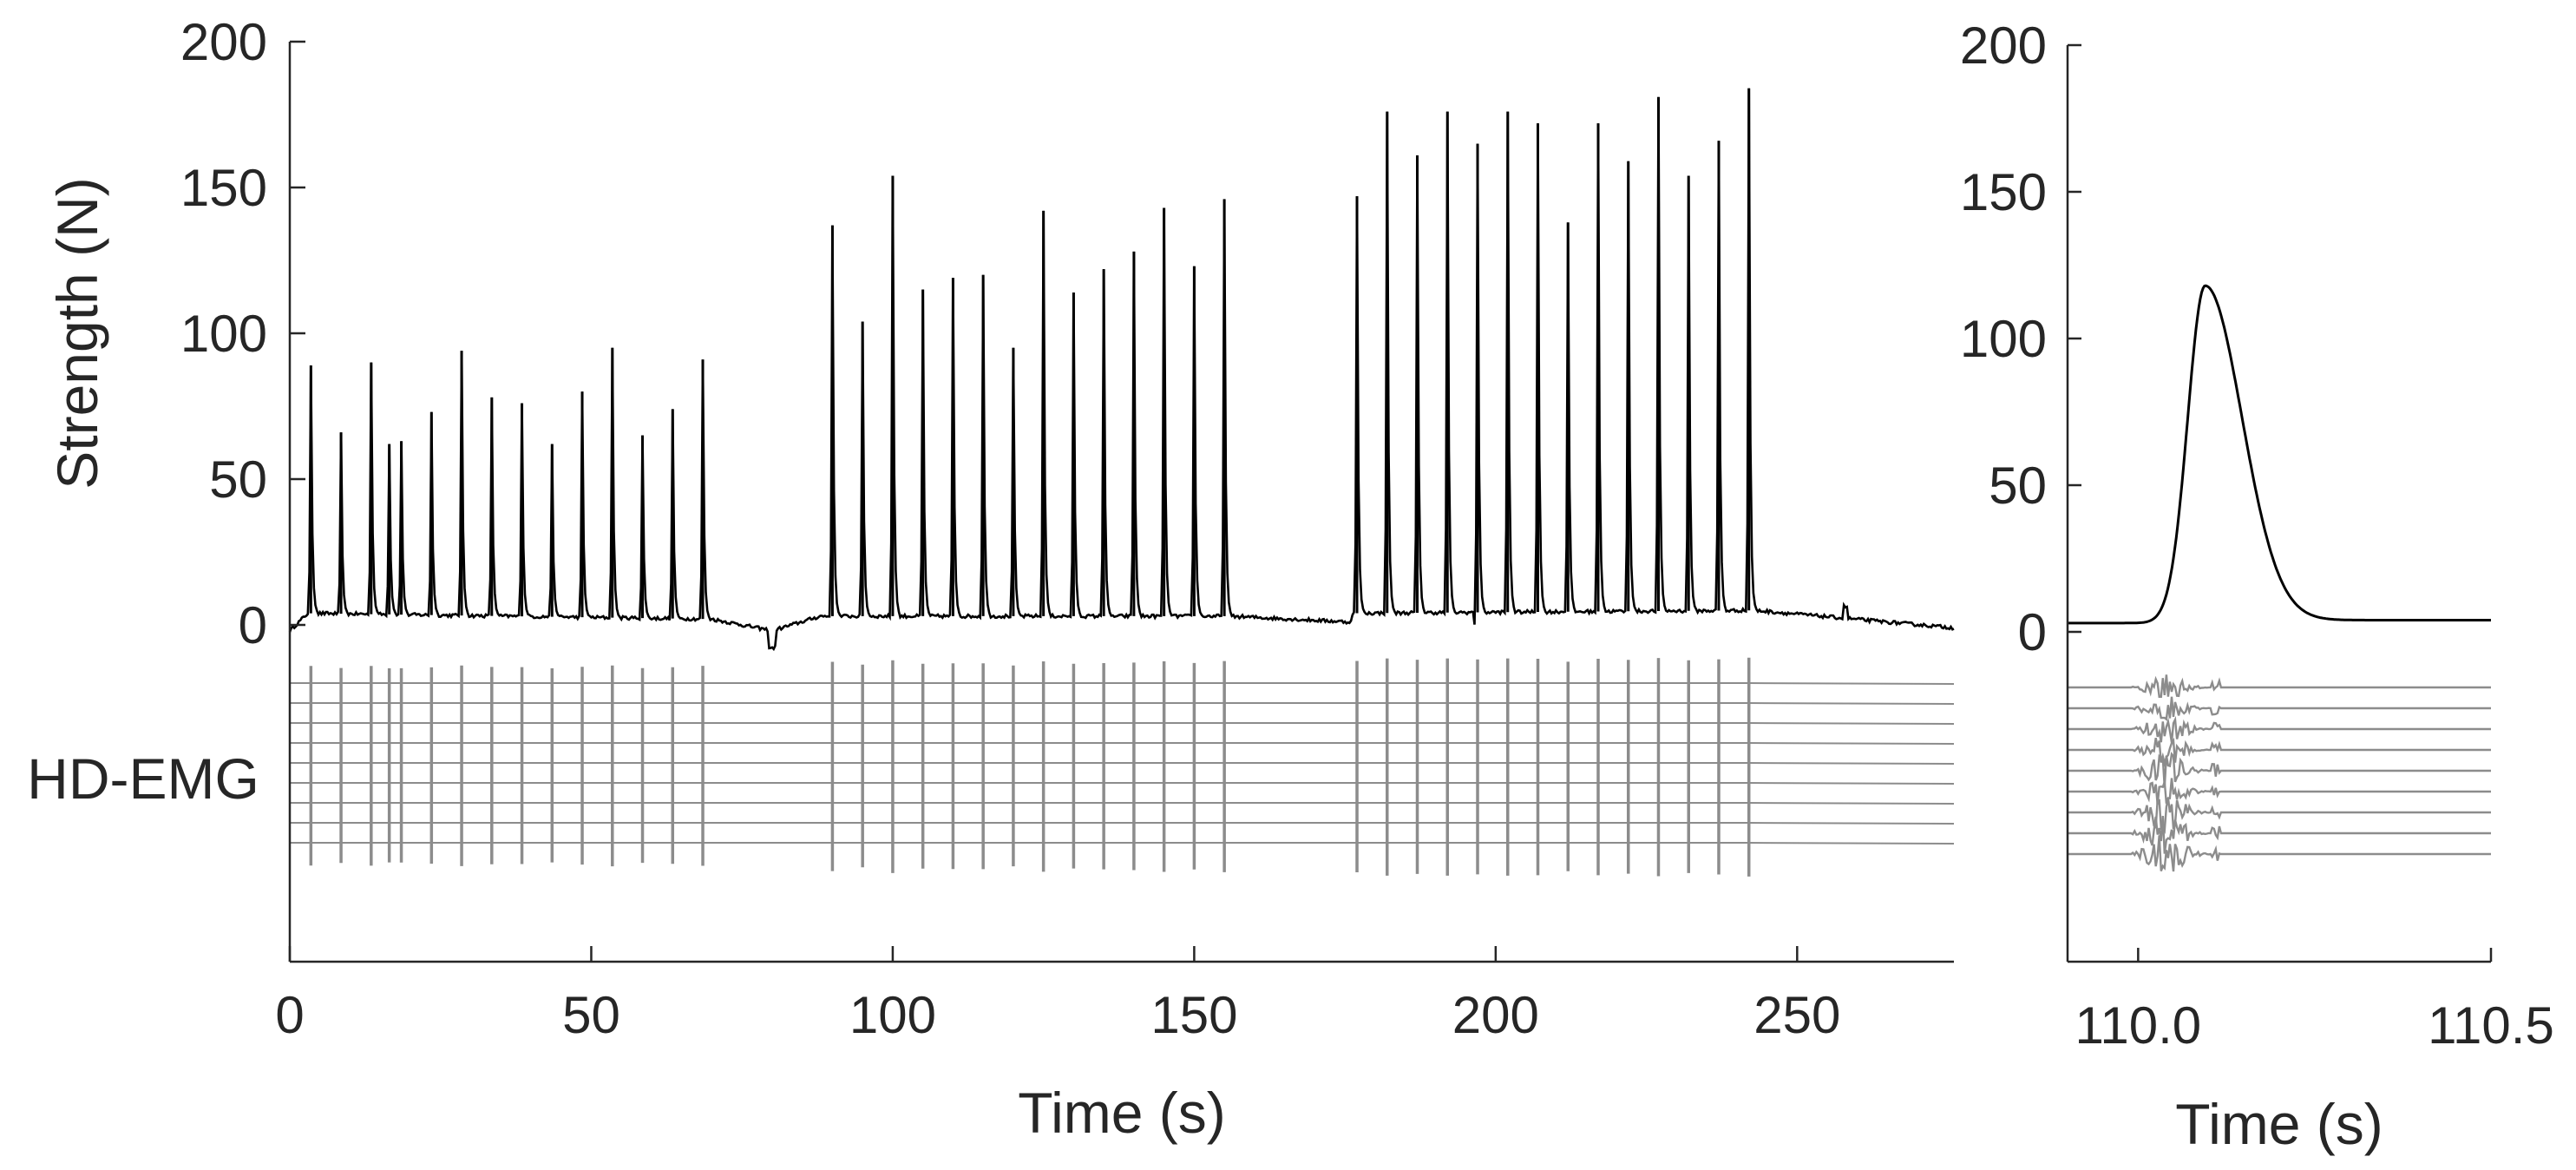  Describe the element at coordinates (2032, 632) in the screenshot. I see `zoom-y-tick-label: 0` at that location.